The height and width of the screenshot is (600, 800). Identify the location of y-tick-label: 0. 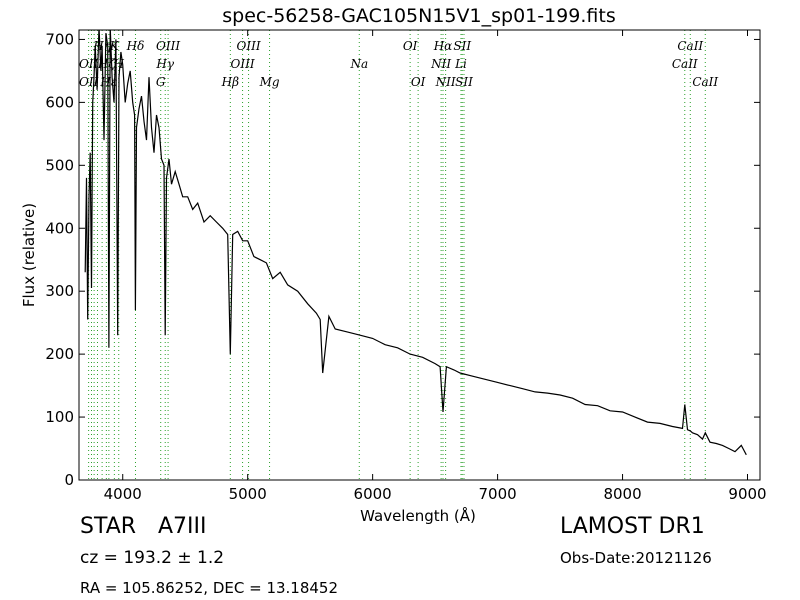
(69, 480).